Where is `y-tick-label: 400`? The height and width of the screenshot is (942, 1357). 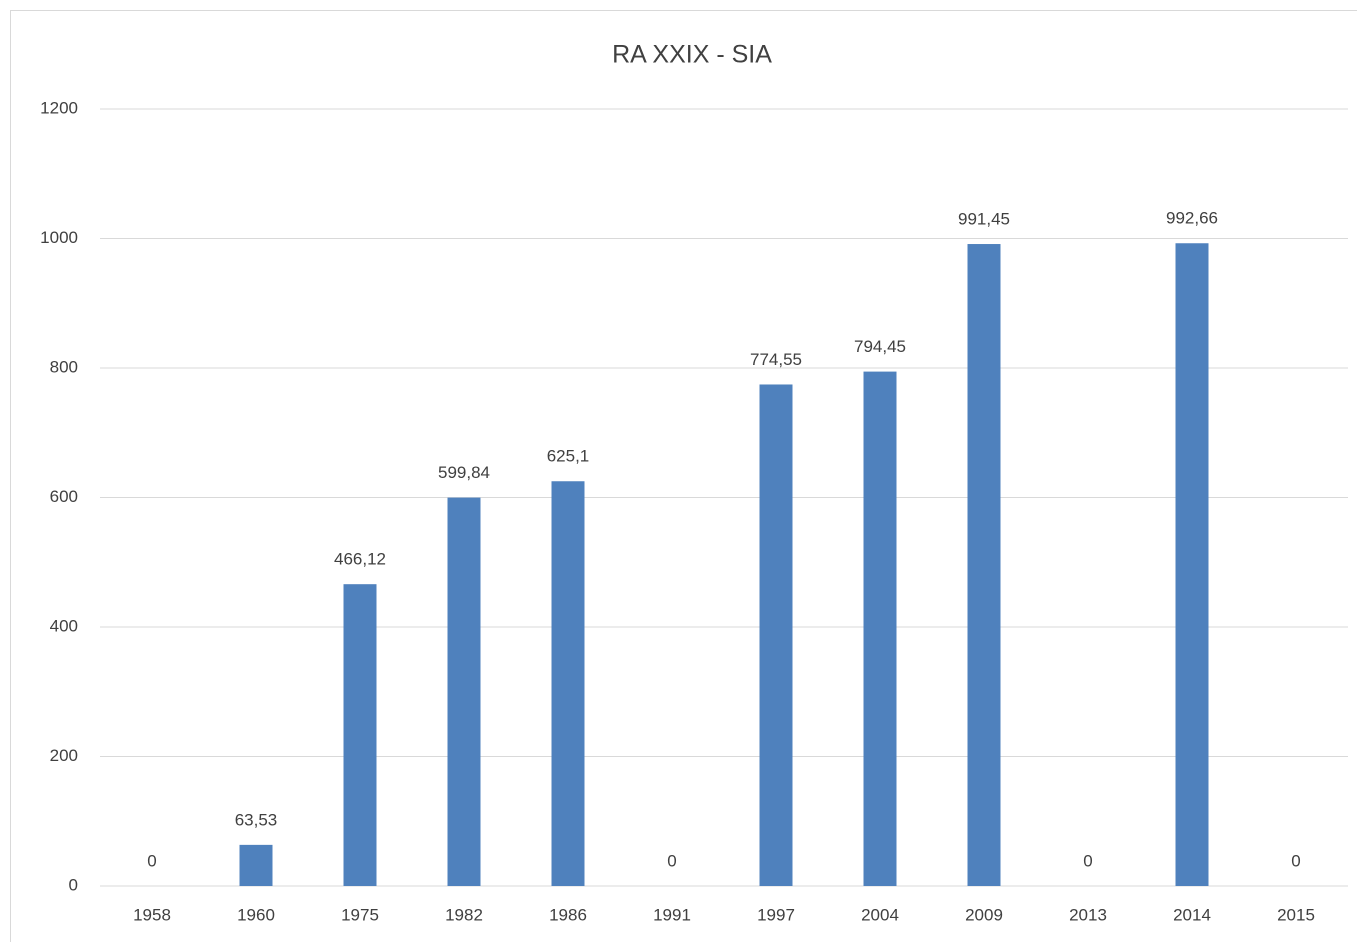
y-tick-label: 400 is located at coordinates (64, 625).